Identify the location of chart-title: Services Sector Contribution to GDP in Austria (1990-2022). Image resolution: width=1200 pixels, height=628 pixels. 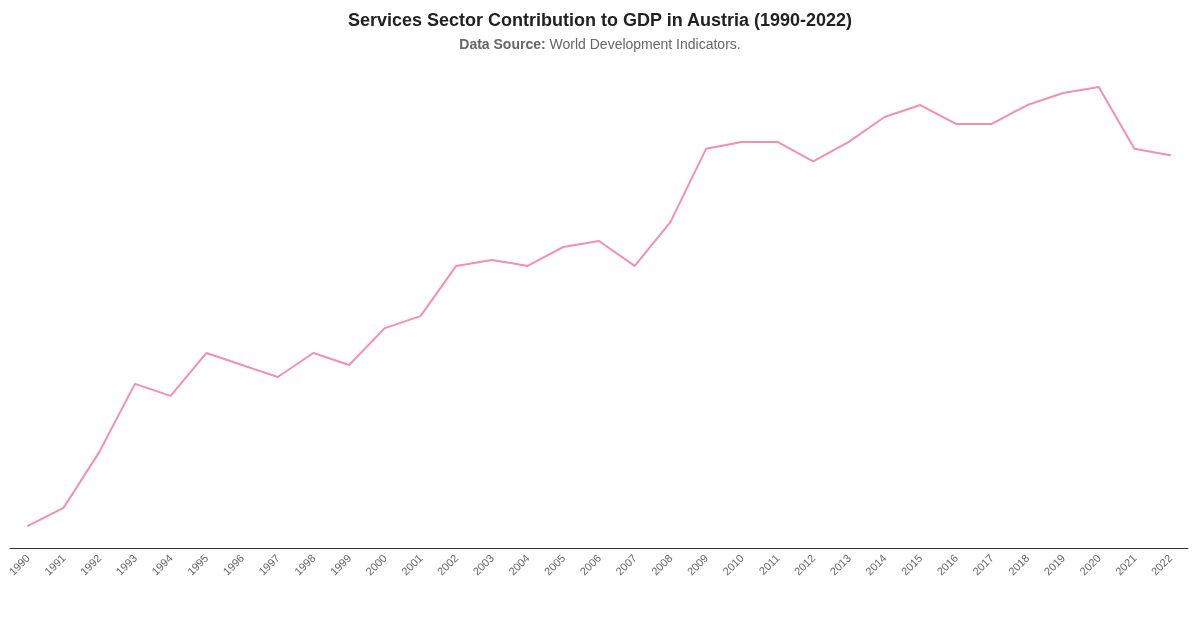
(600, 20).